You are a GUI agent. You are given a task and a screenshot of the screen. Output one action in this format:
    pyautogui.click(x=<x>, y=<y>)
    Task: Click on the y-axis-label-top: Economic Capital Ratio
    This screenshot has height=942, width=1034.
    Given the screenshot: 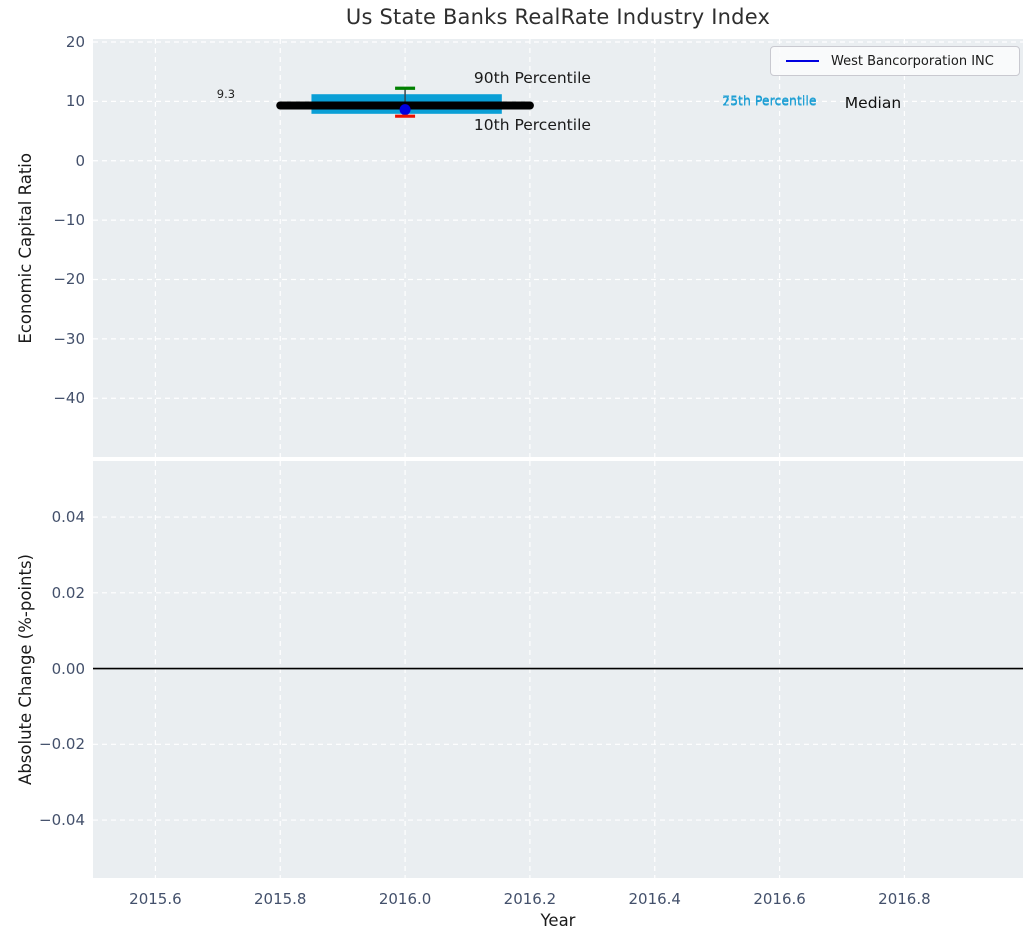 What is the action you would take?
    pyautogui.click(x=25, y=248)
    